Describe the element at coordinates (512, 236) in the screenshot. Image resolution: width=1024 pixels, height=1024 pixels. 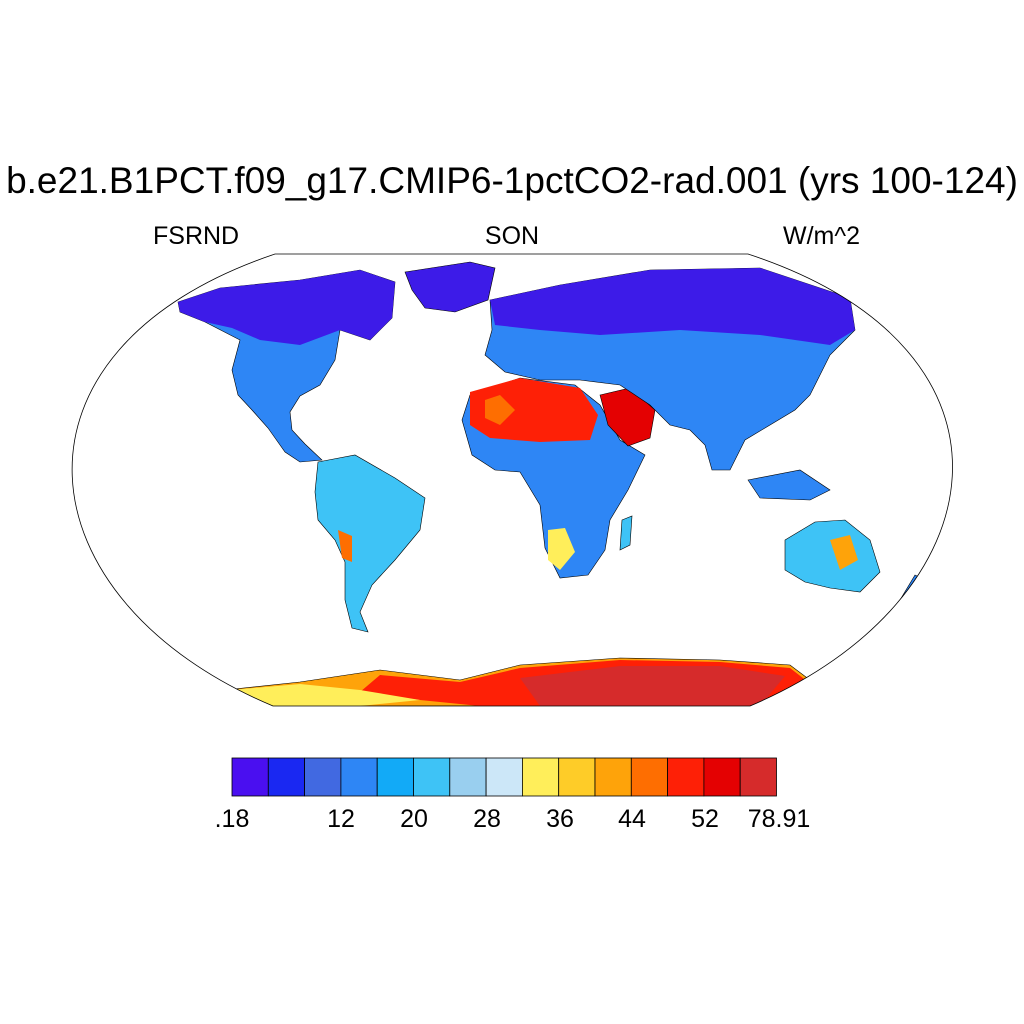
I see `season-label: SON` at that location.